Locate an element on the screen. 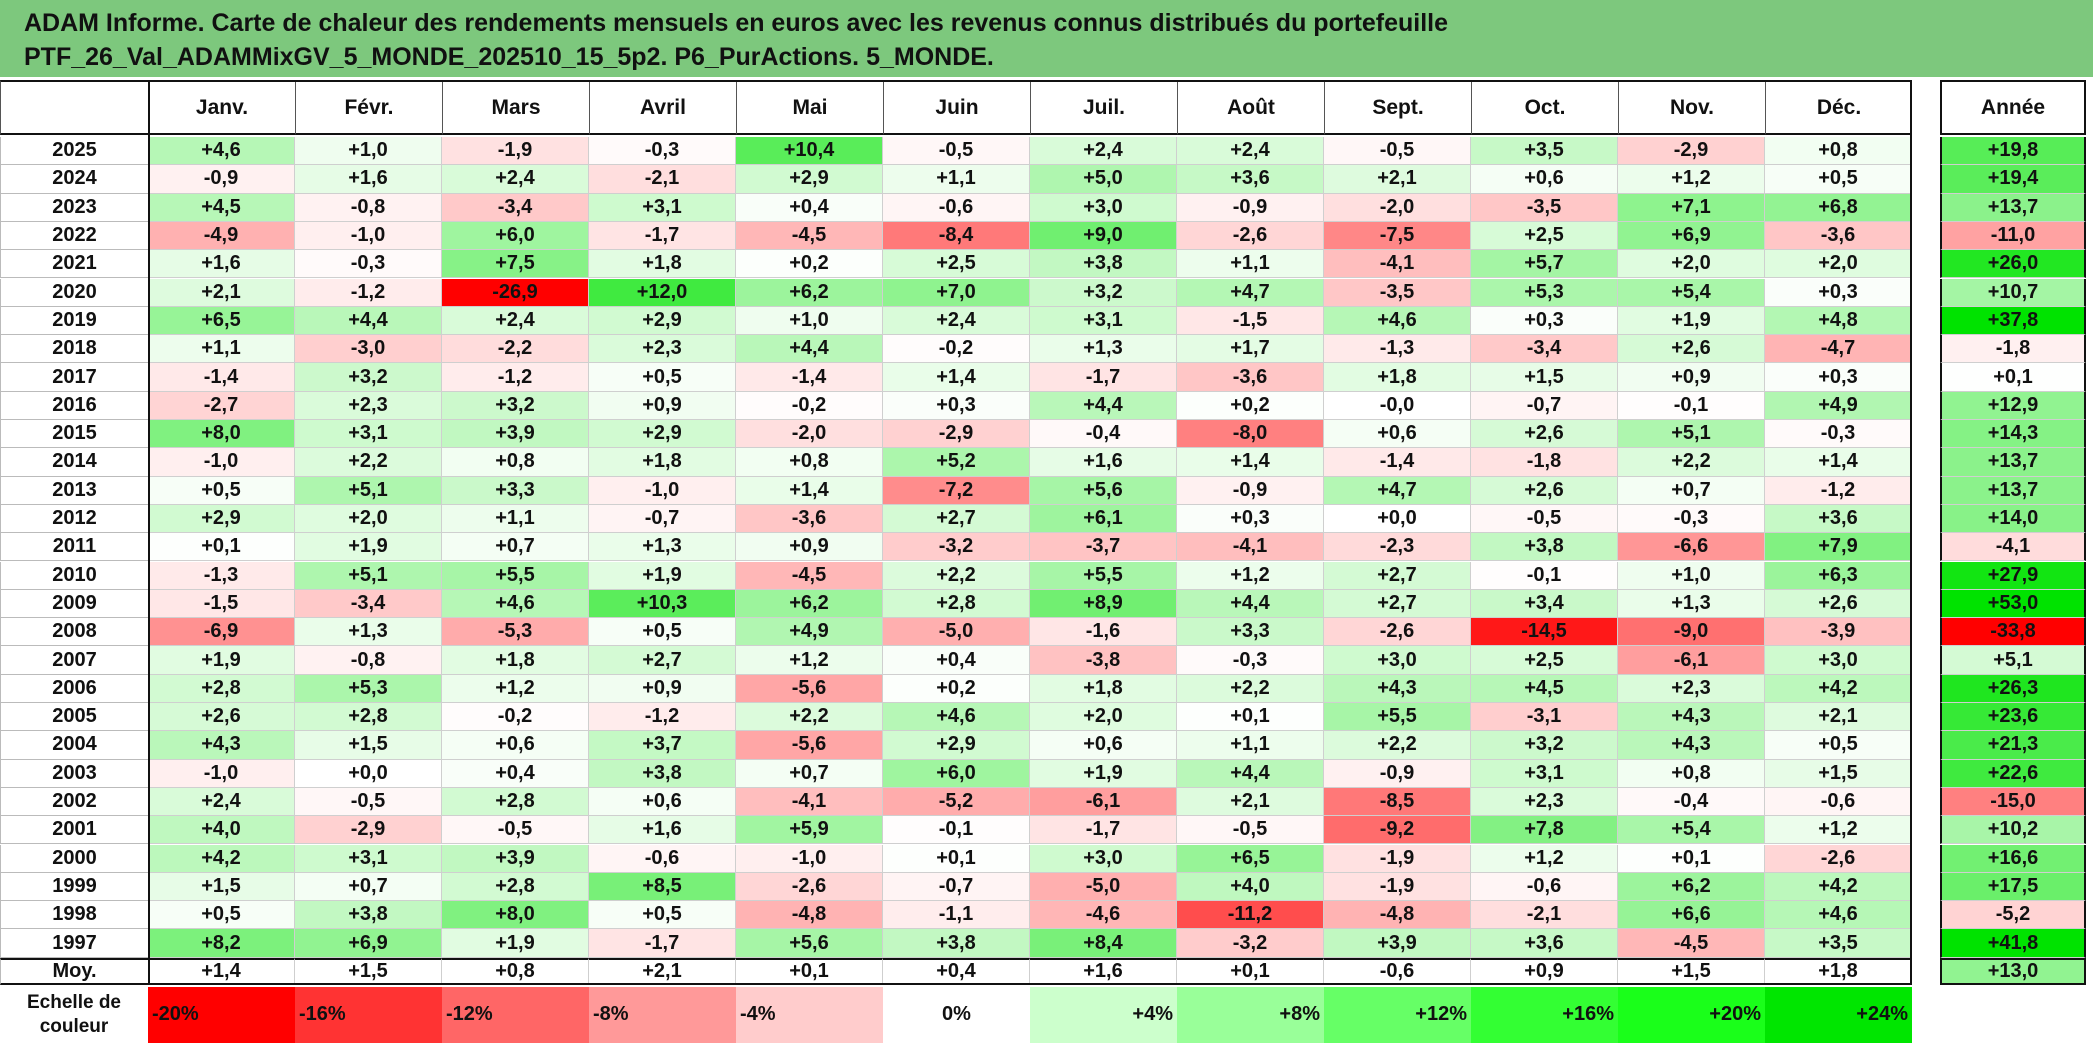  heatmap-cell: -2,7 is located at coordinates (221, 405).